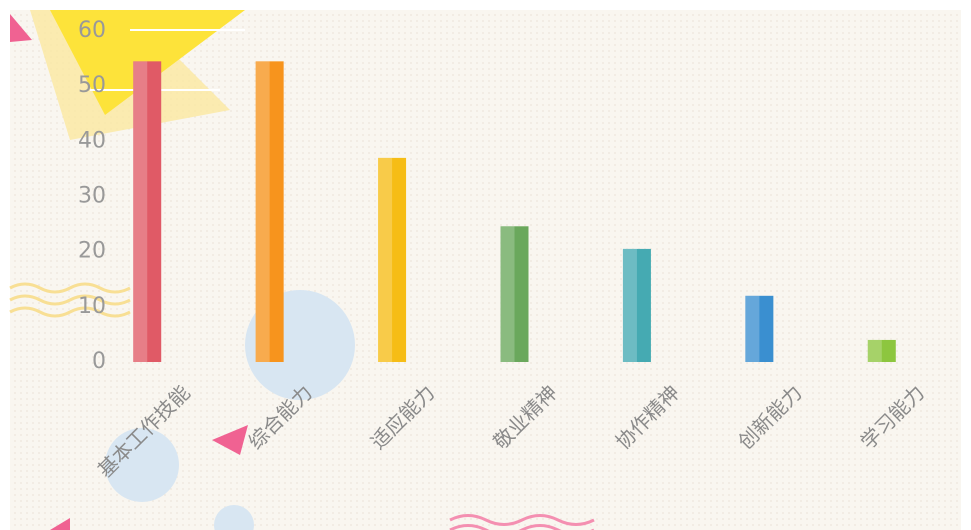 This screenshot has height=530, width=971. Describe the element at coordinates (92, 140) in the screenshot. I see `y-tick-label: 40` at that location.